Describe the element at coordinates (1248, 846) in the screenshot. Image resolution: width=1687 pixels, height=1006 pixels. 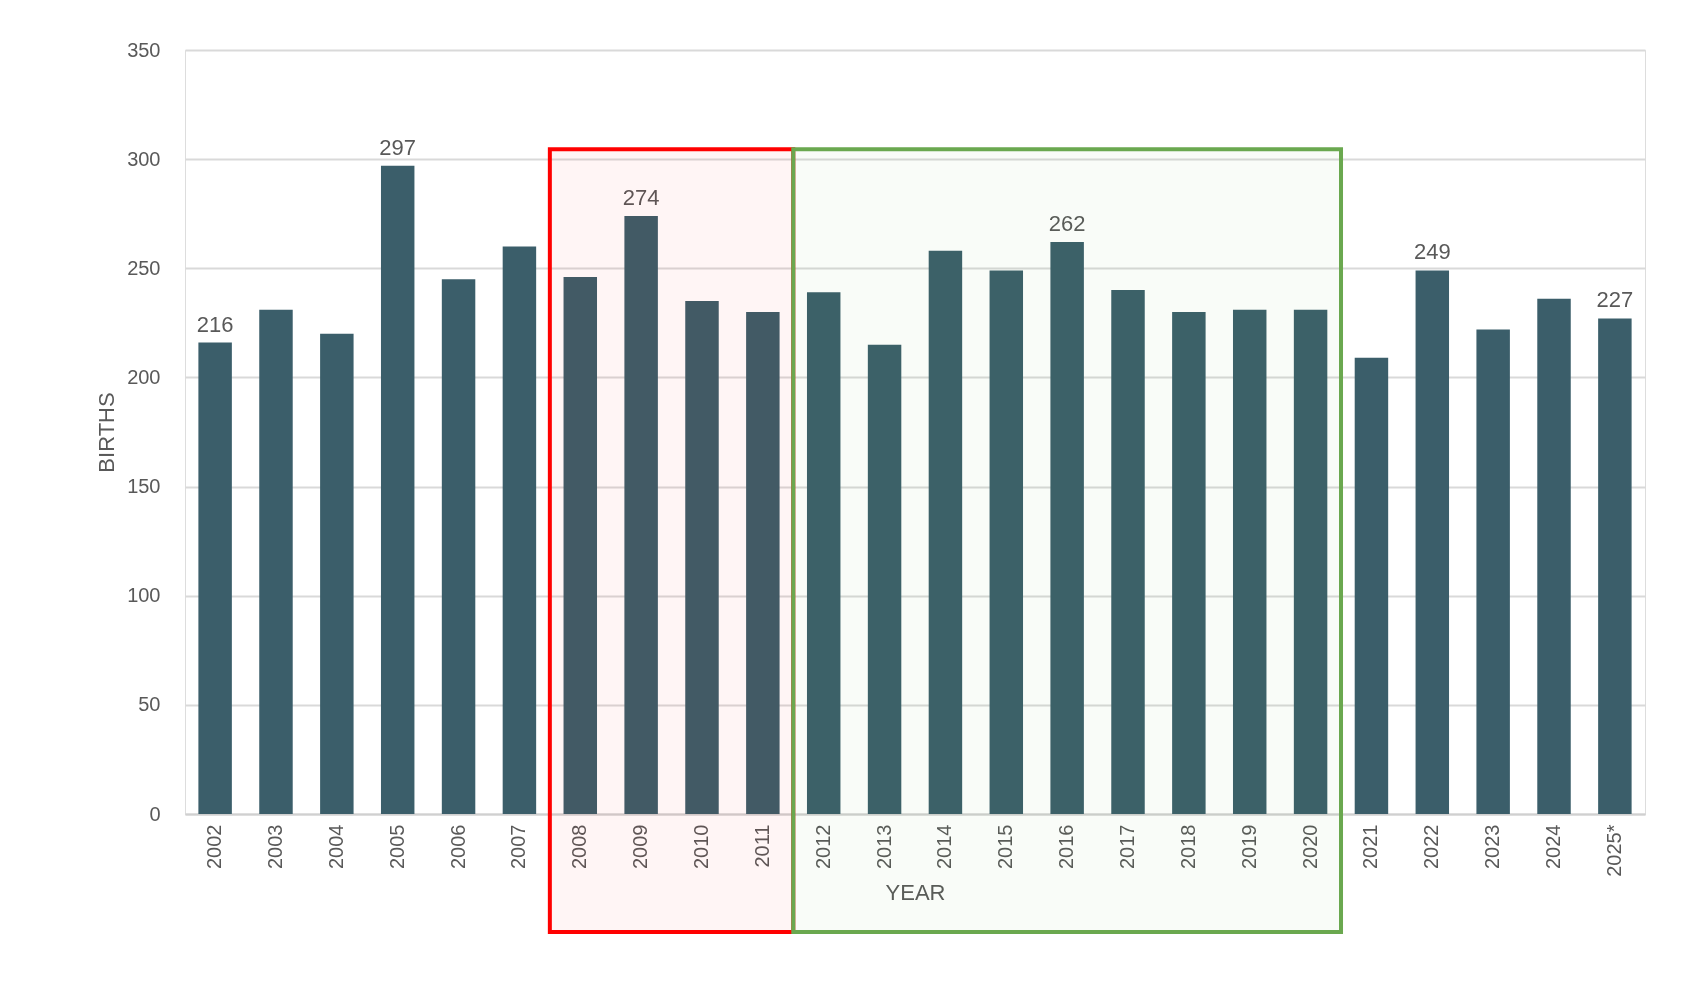
I see `x-tick-label: 2019` at that location.